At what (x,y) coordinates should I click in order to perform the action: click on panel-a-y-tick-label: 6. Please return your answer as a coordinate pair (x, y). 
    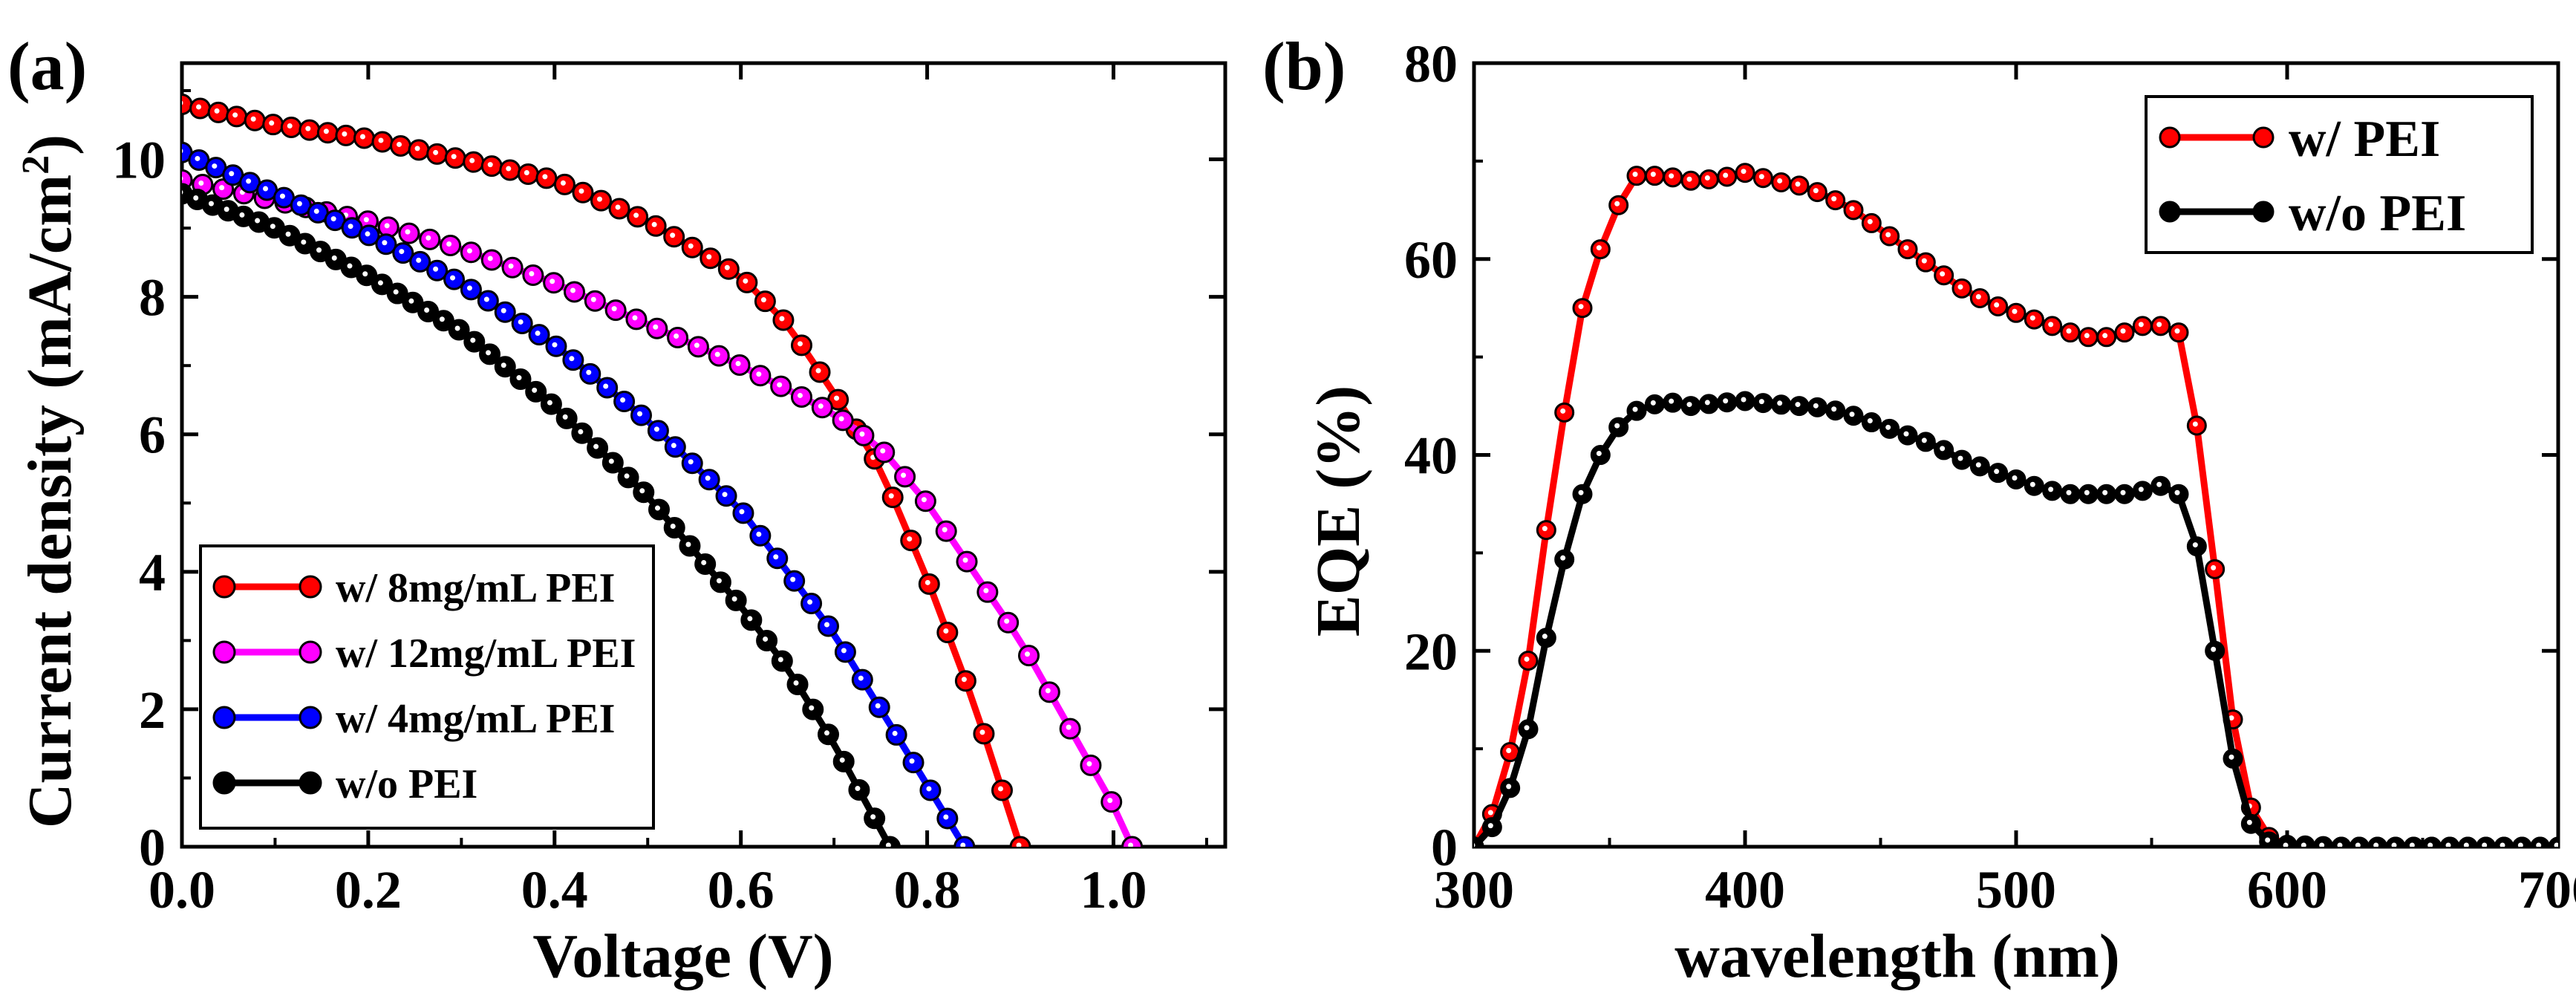
    Looking at the image, I should click on (152, 436).